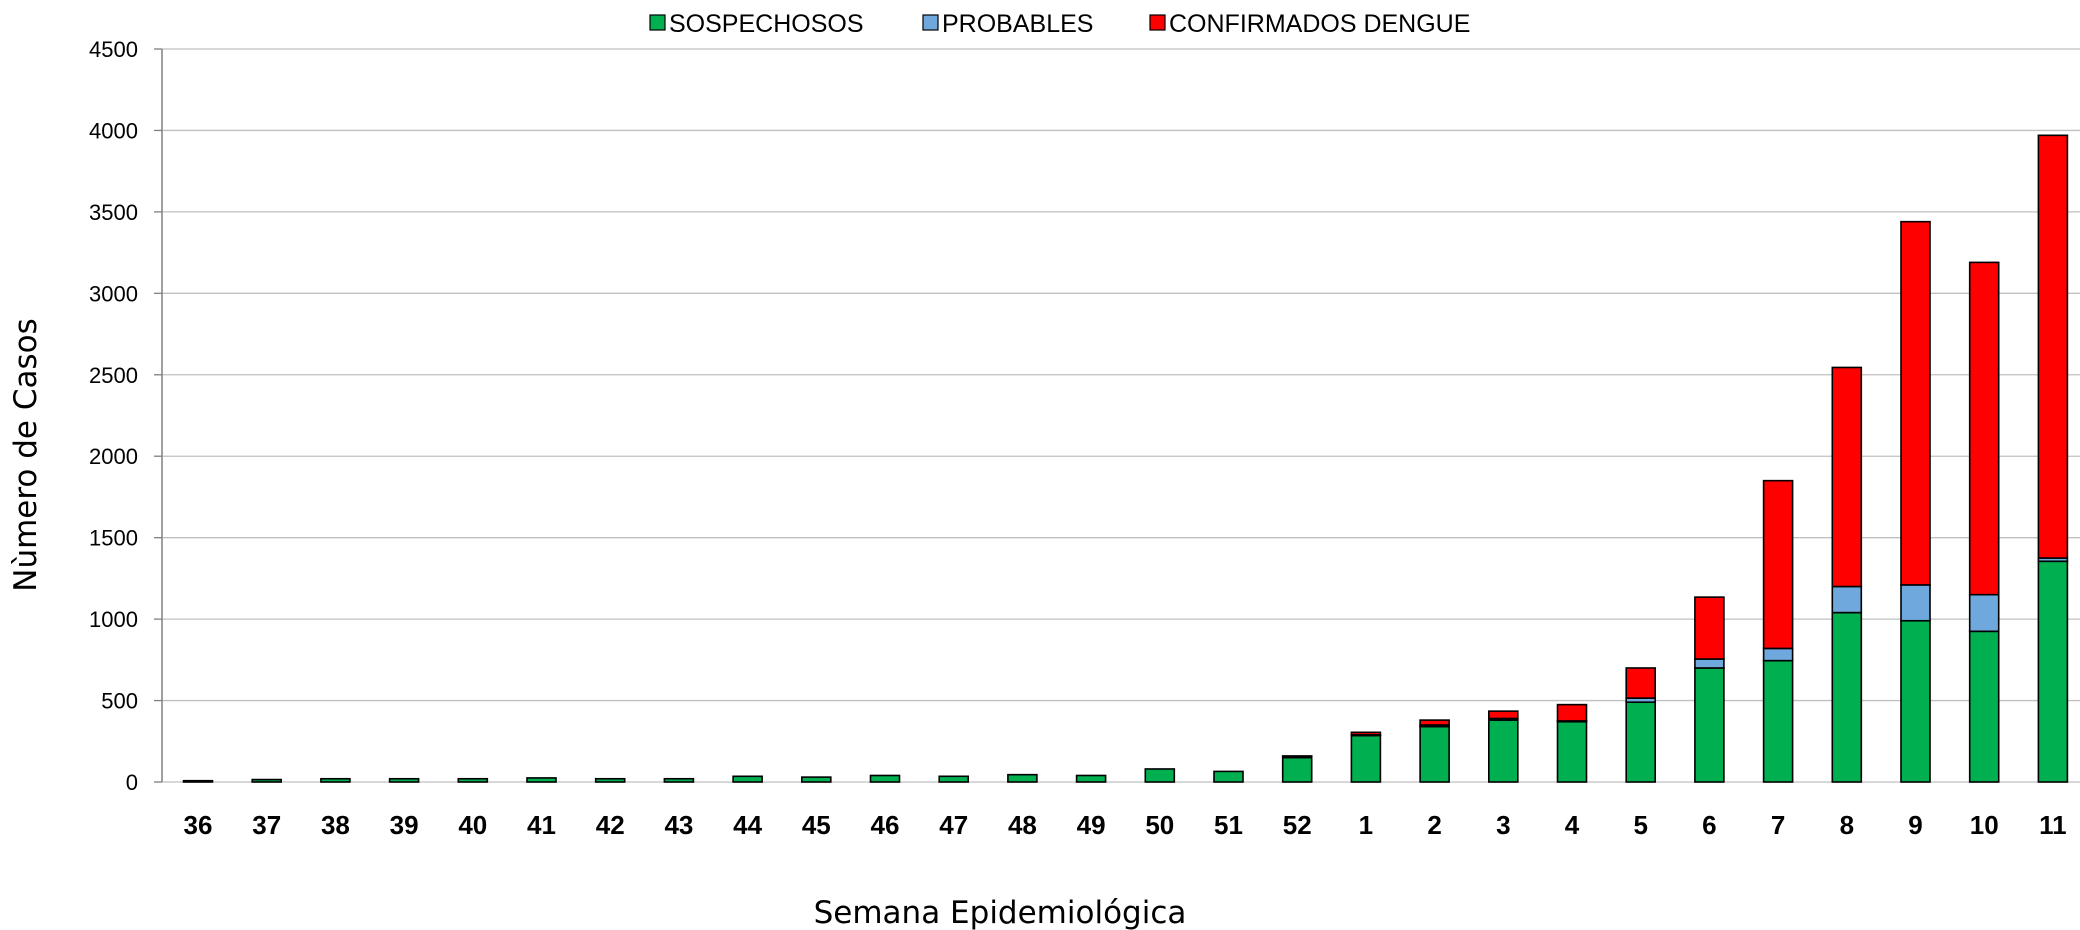 The height and width of the screenshot is (930, 2080). I want to click on y-tick-label: 2500, so click(113, 375).